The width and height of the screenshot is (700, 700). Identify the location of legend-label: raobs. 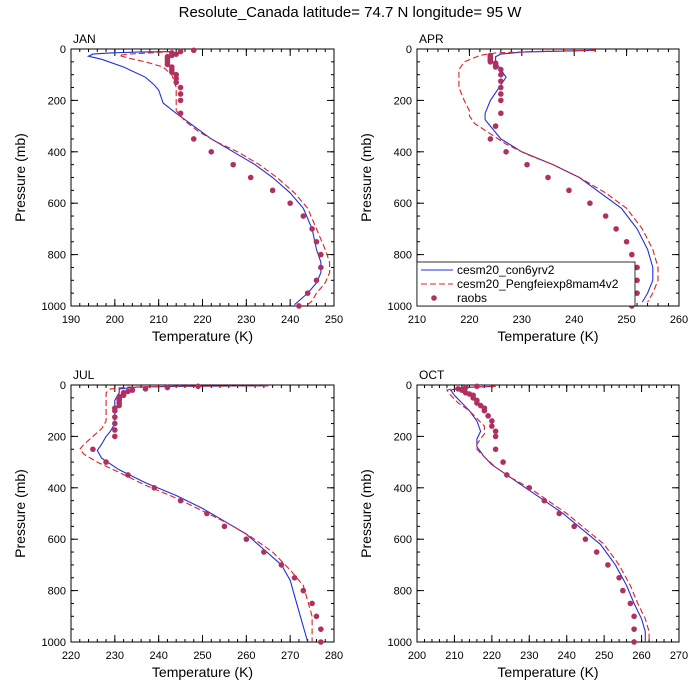
(472, 298).